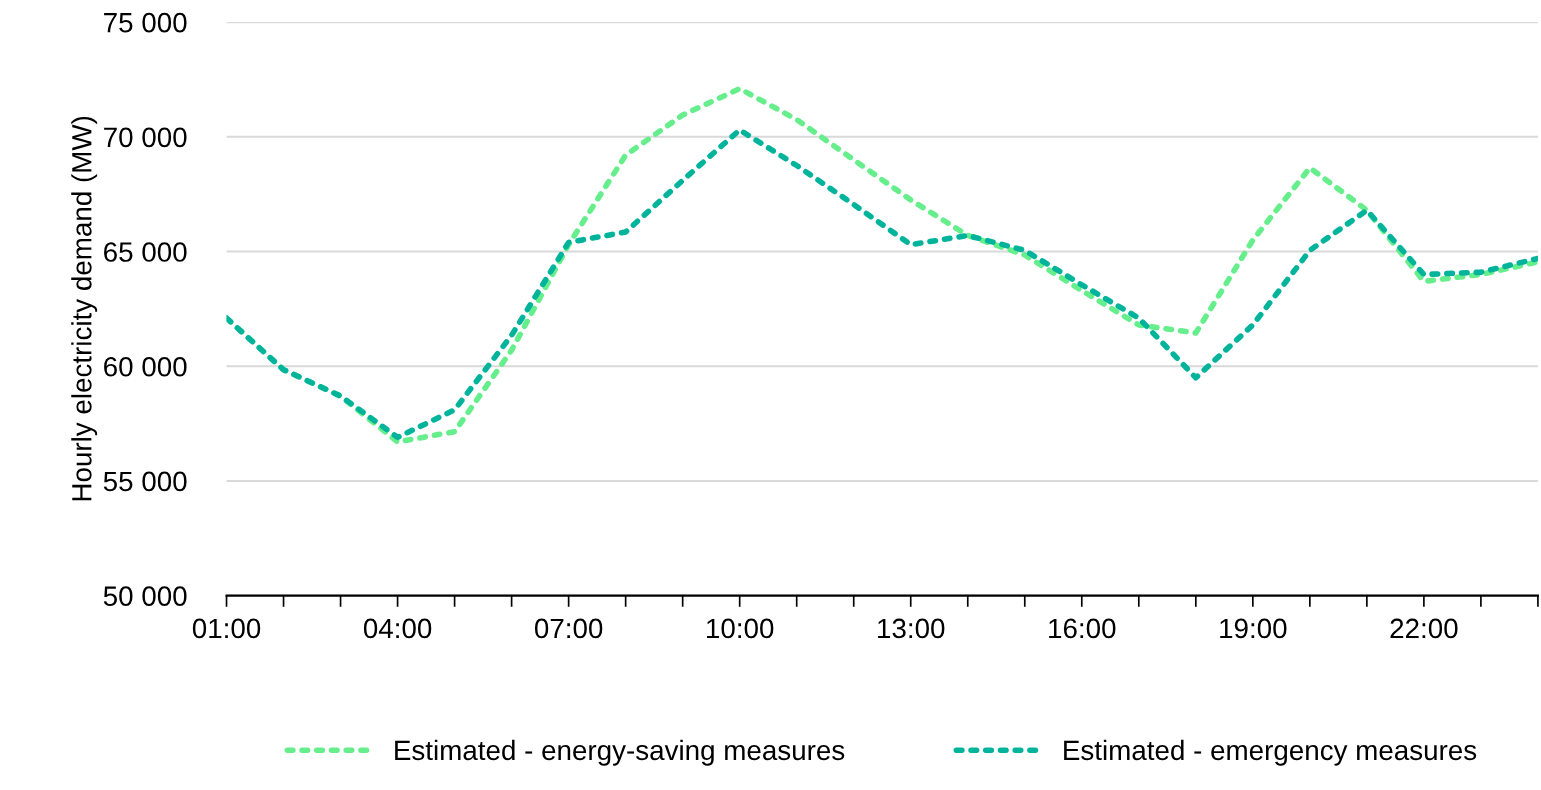 The height and width of the screenshot is (790, 1541). I want to click on x-tick-label: 04:00, so click(397, 628).